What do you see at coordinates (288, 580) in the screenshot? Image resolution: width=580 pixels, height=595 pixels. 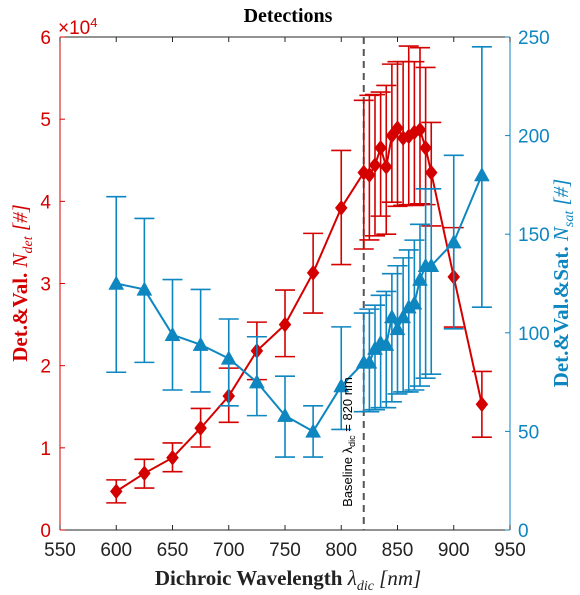 I see `x-axis-label: Dichroic Wavelength λdic [nm]` at bounding box center [288, 580].